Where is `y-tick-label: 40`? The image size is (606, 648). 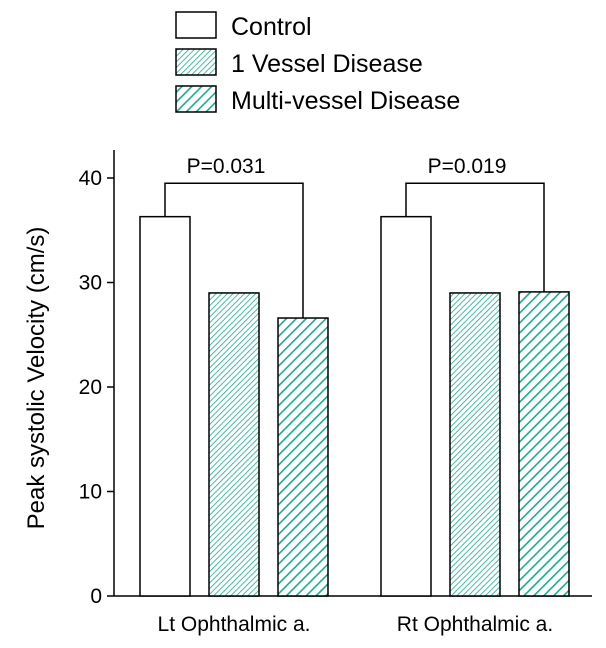
y-tick-label: 40 is located at coordinates (90, 178).